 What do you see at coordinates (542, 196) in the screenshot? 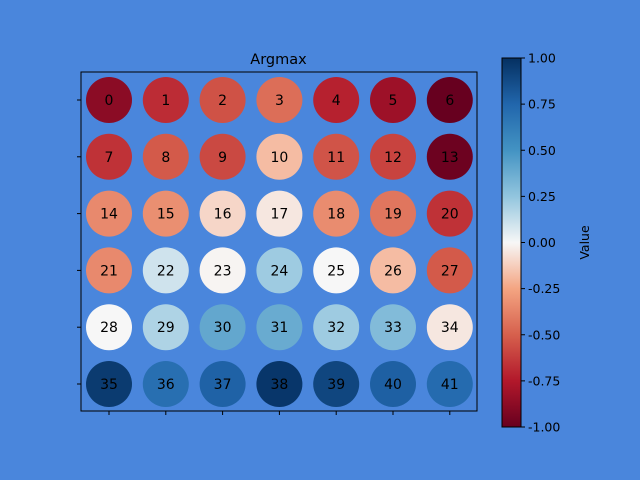
I see `colorbar-tick-label: 0.25` at bounding box center [542, 196].